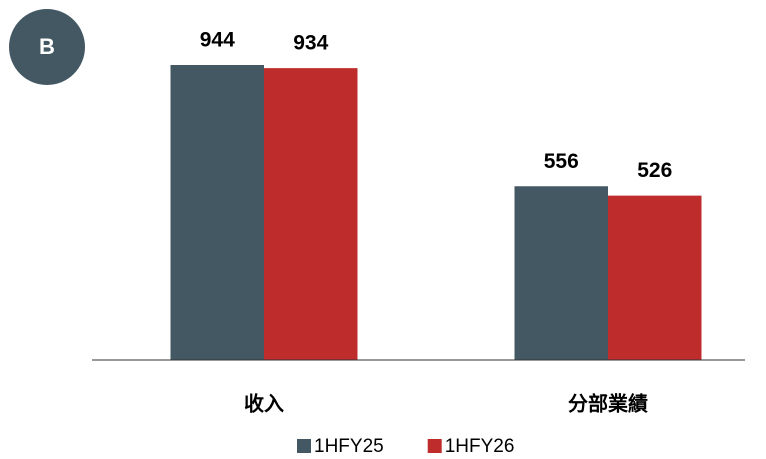 The width and height of the screenshot is (766, 459). Describe the element at coordinates (217, 40) in the screenshot. I see `data-label: 944` at that location.